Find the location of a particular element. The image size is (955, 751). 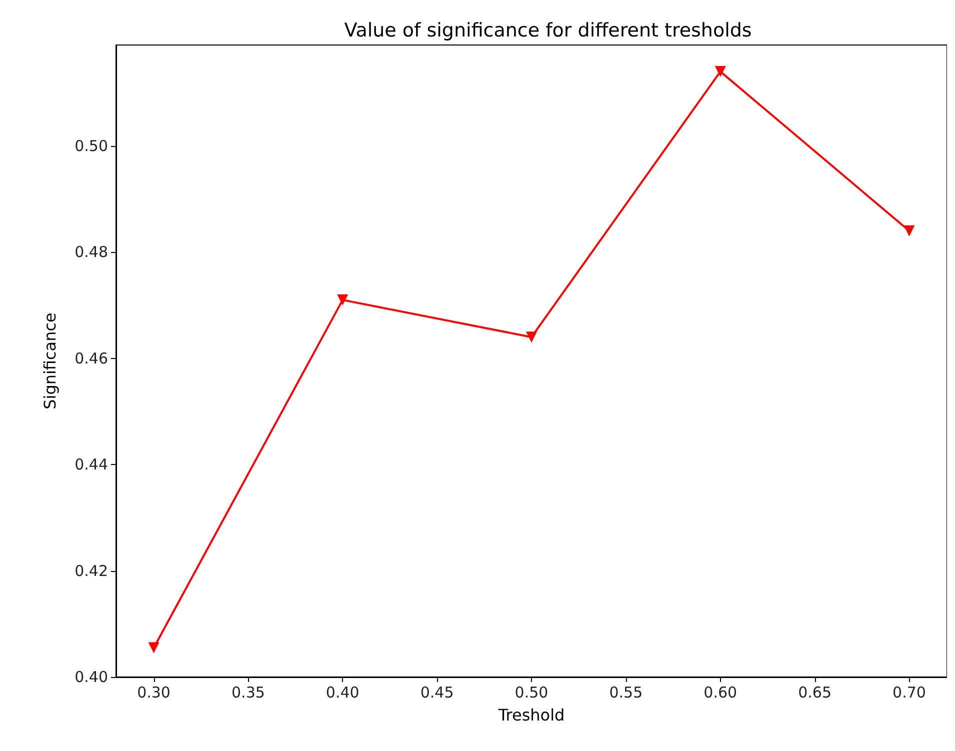

x-tick-label: 0.30 is located at coordinates (153, 693).